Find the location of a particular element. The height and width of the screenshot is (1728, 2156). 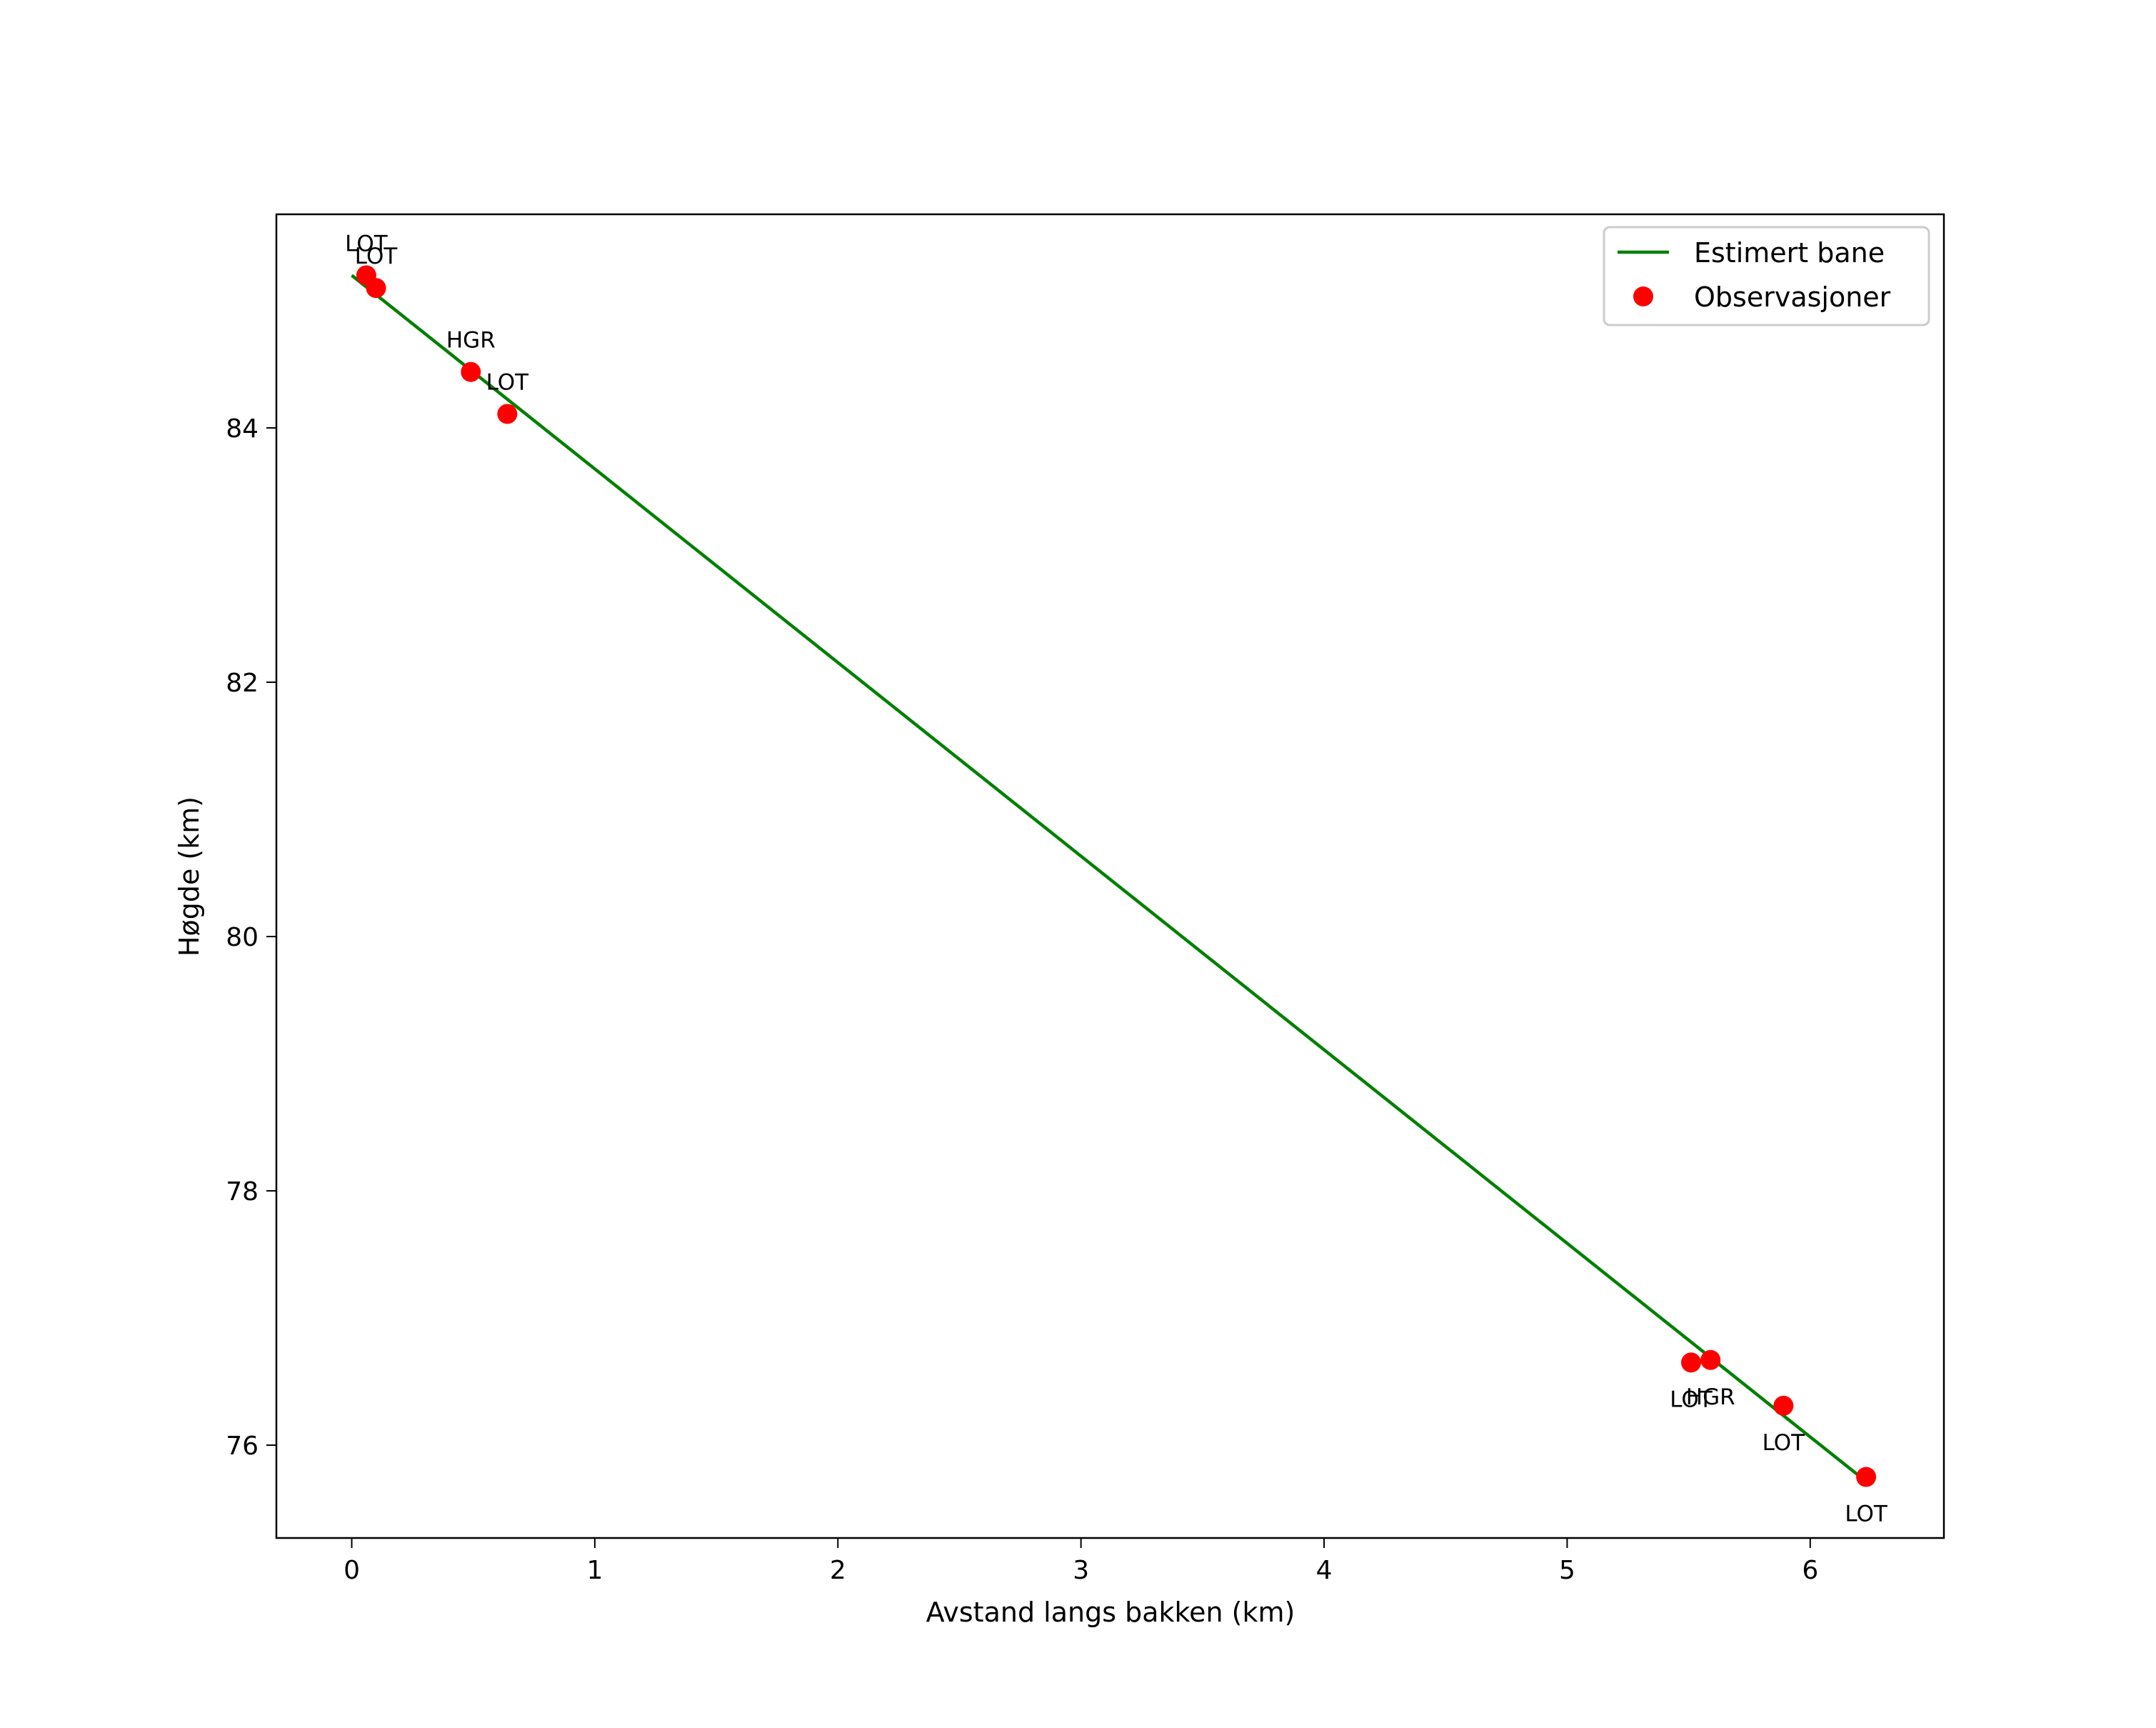

legend-label: Estimert bane is located at coordinates (1790, 253).